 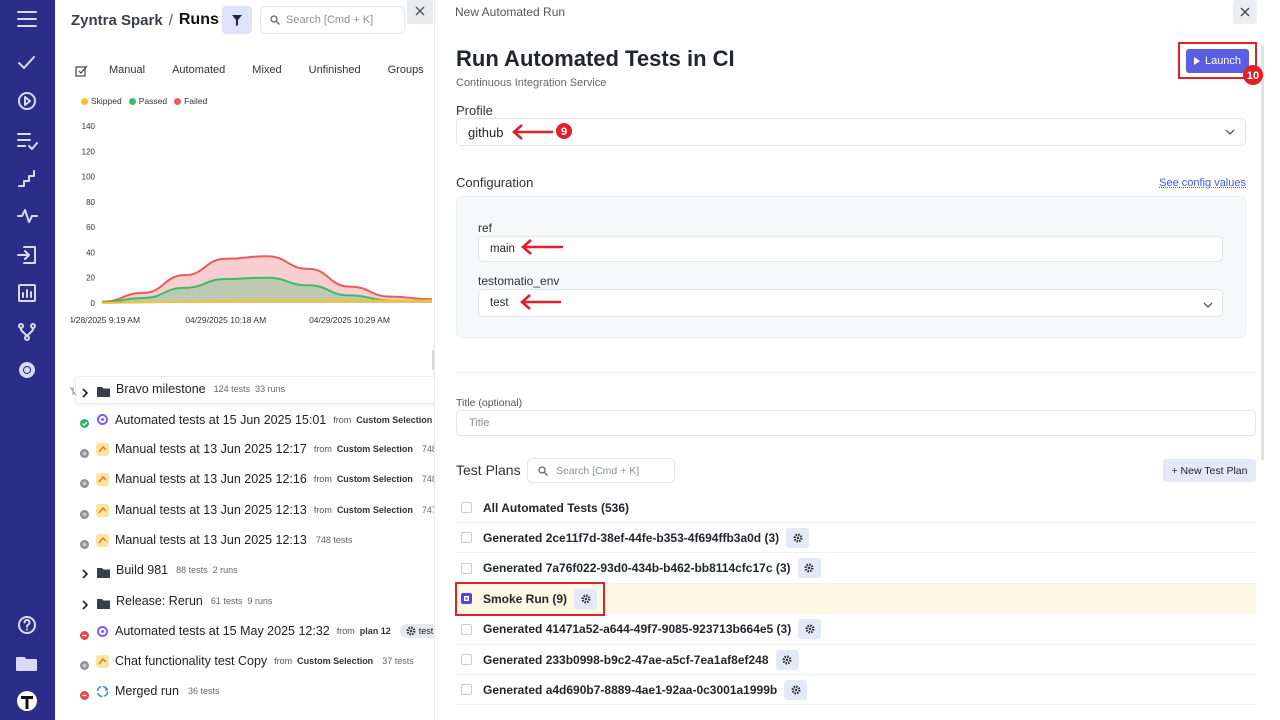 What do you see at coordinates (73, 392) in the screenshot?
I see `drag-handle` at bounding box center [73, 392].